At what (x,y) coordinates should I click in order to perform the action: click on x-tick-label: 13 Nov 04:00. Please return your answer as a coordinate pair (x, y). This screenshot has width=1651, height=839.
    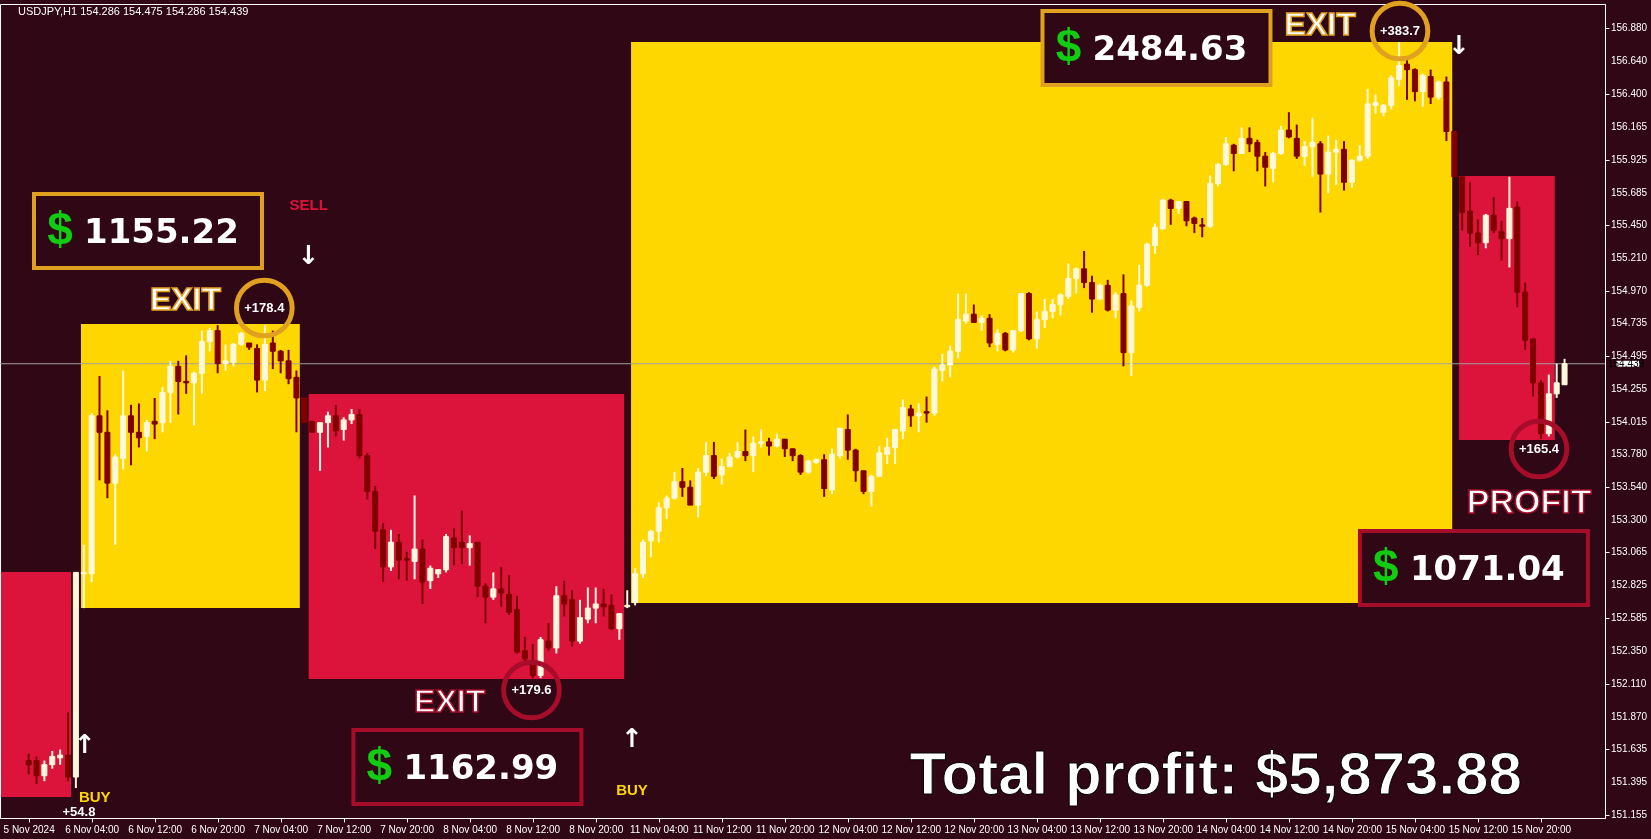
    Looking at the image, I should click on (1037, 829).